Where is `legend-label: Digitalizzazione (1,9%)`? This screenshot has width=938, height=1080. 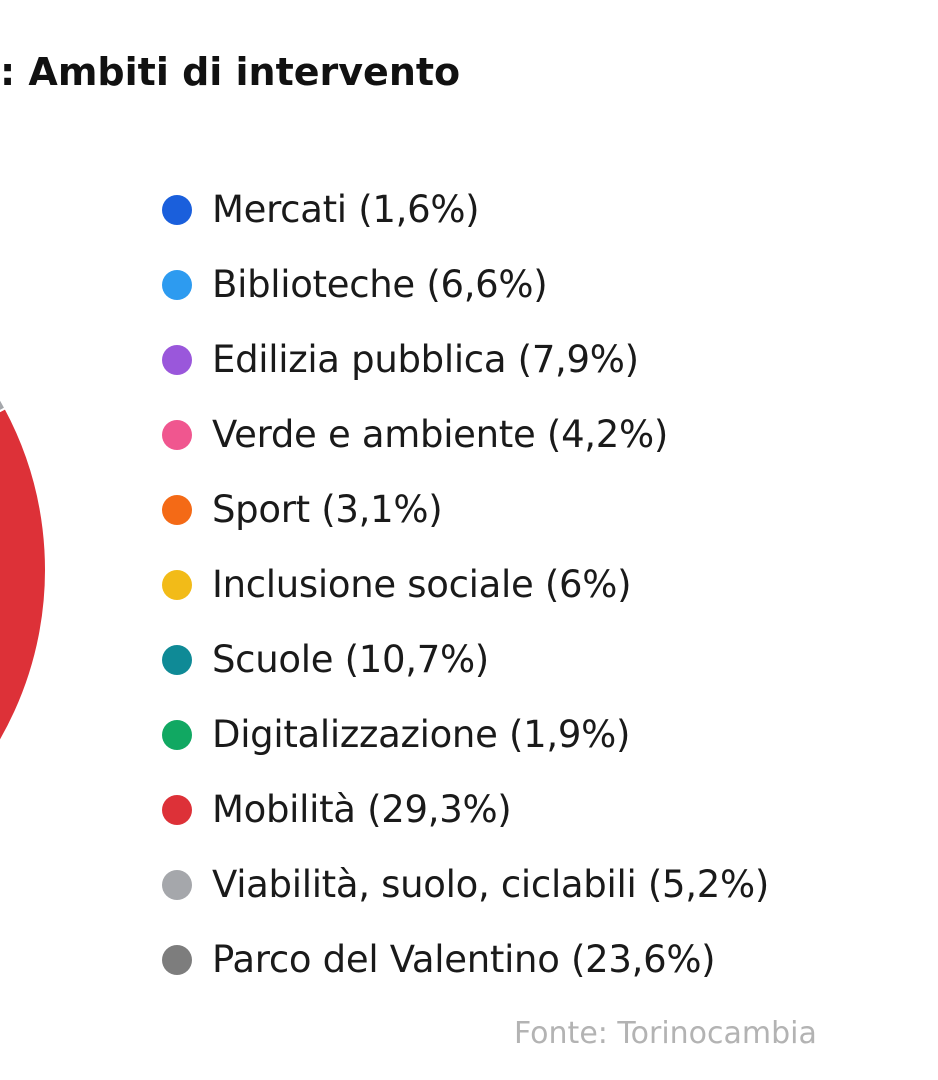
legend-label: Digitalizzazione (1,9%) is located at coordinates (421, 734).